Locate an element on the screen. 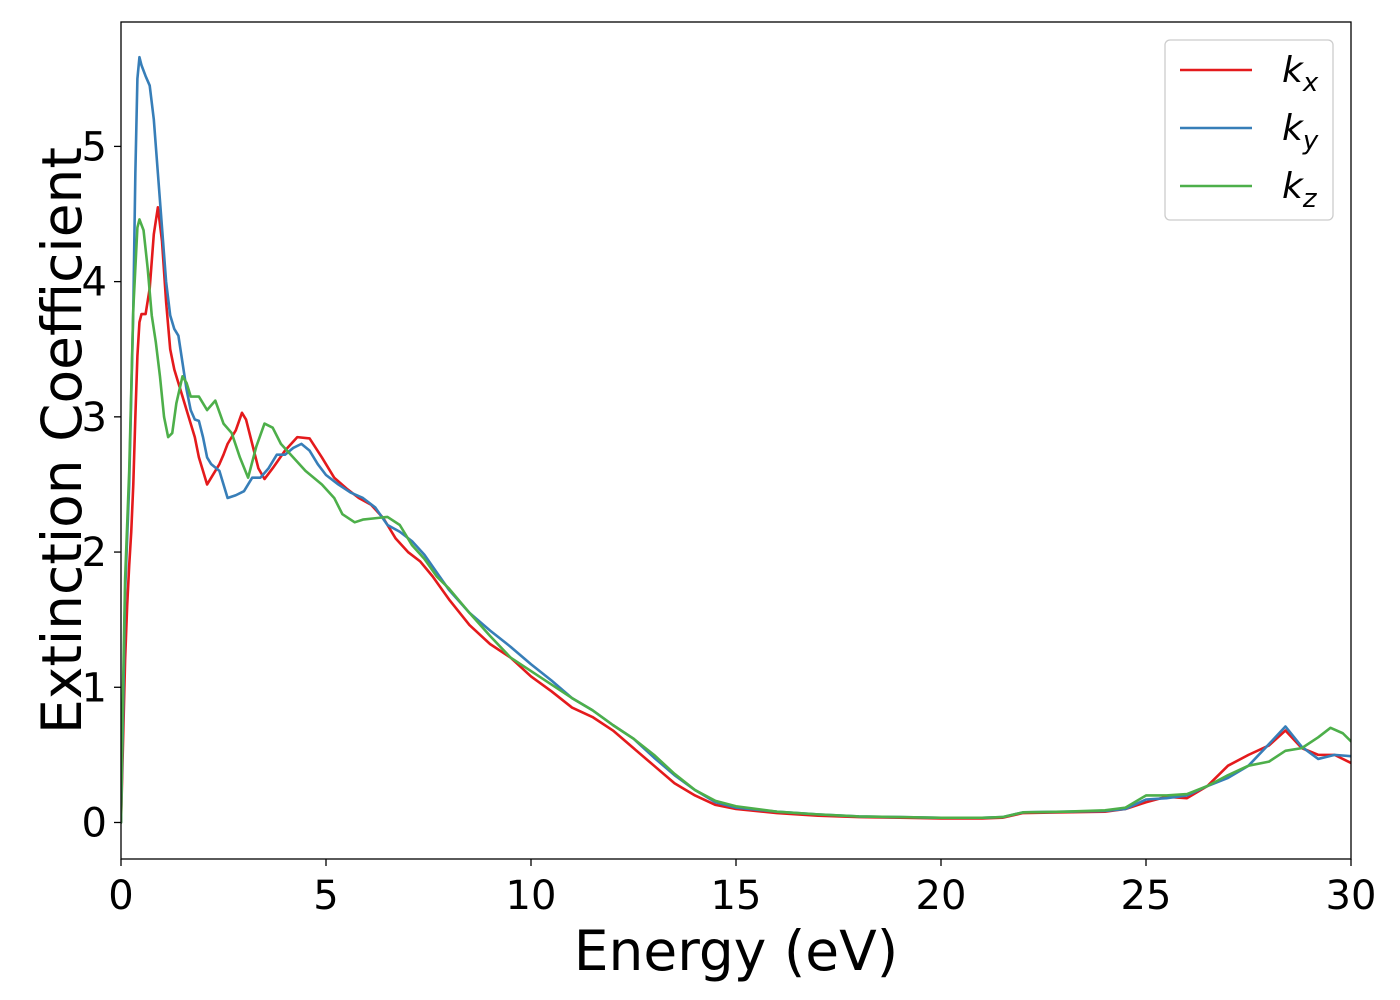  x-tick-label: 0 is located at coordinates (120, 896).